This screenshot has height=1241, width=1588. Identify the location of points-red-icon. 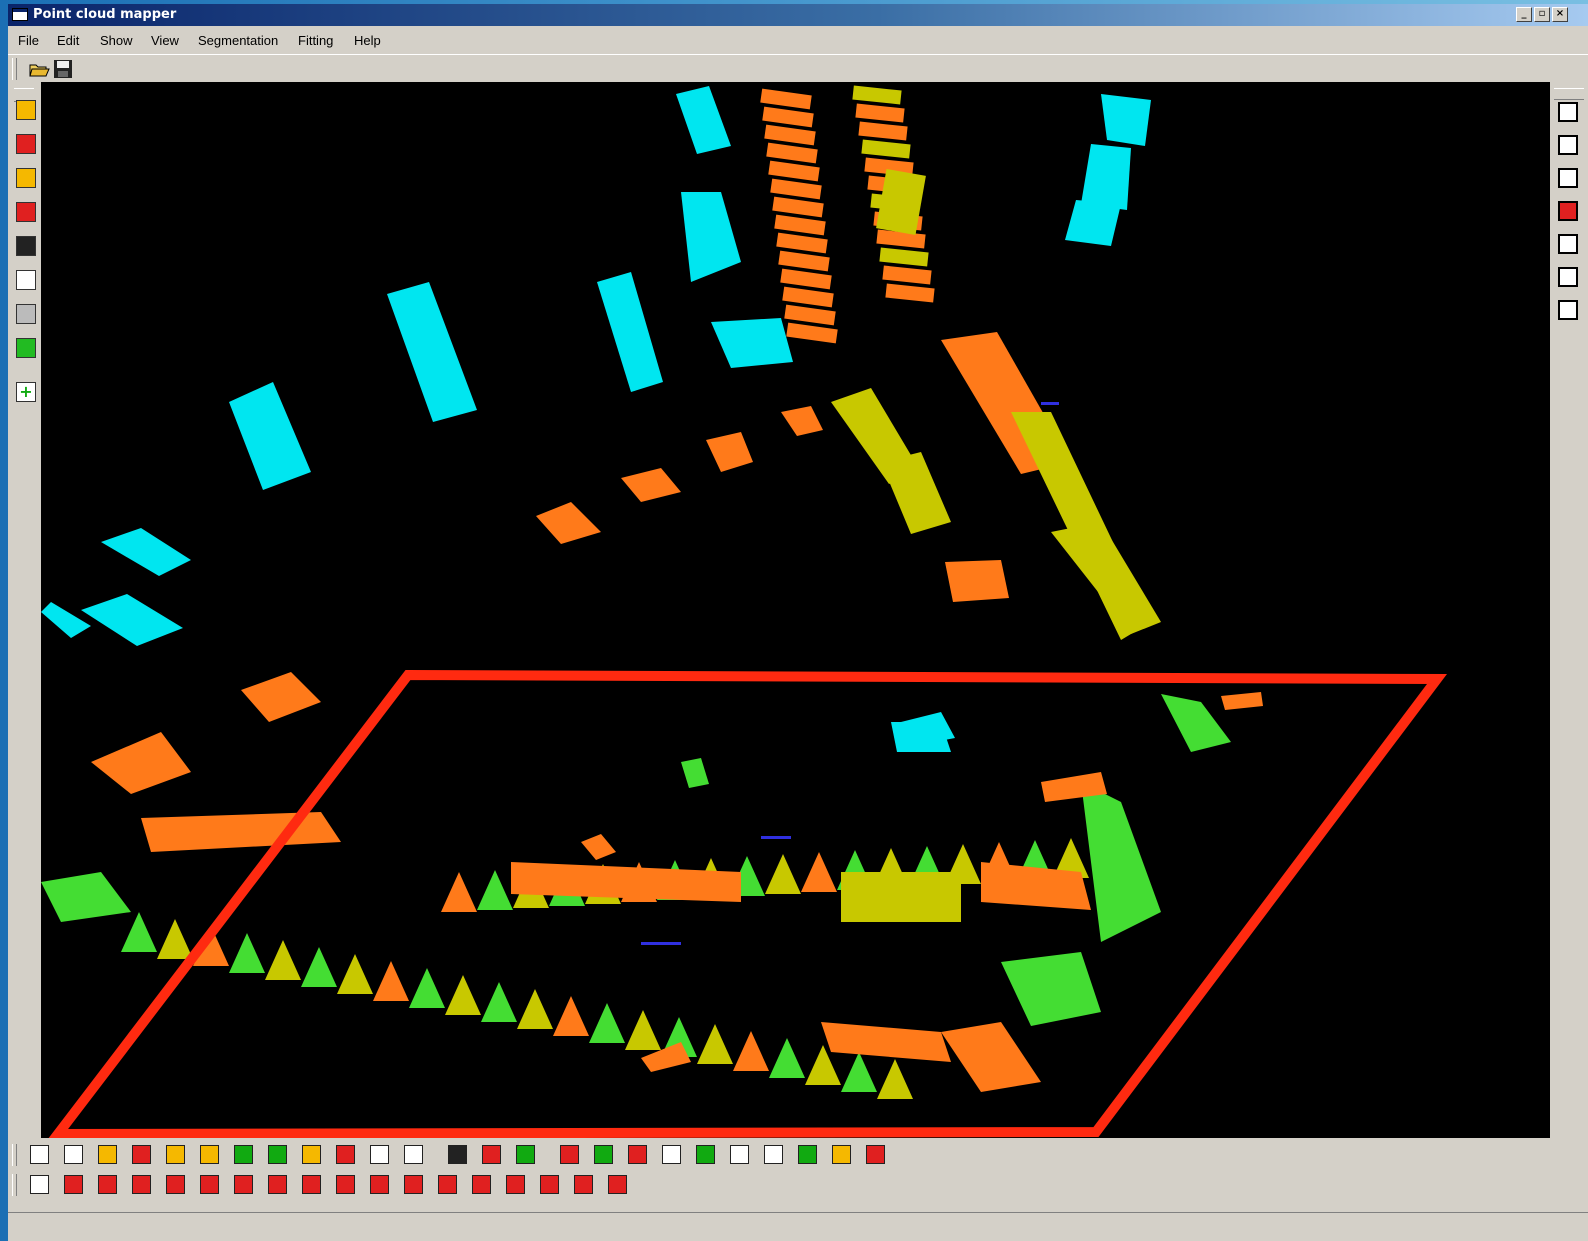
(491, 1154).